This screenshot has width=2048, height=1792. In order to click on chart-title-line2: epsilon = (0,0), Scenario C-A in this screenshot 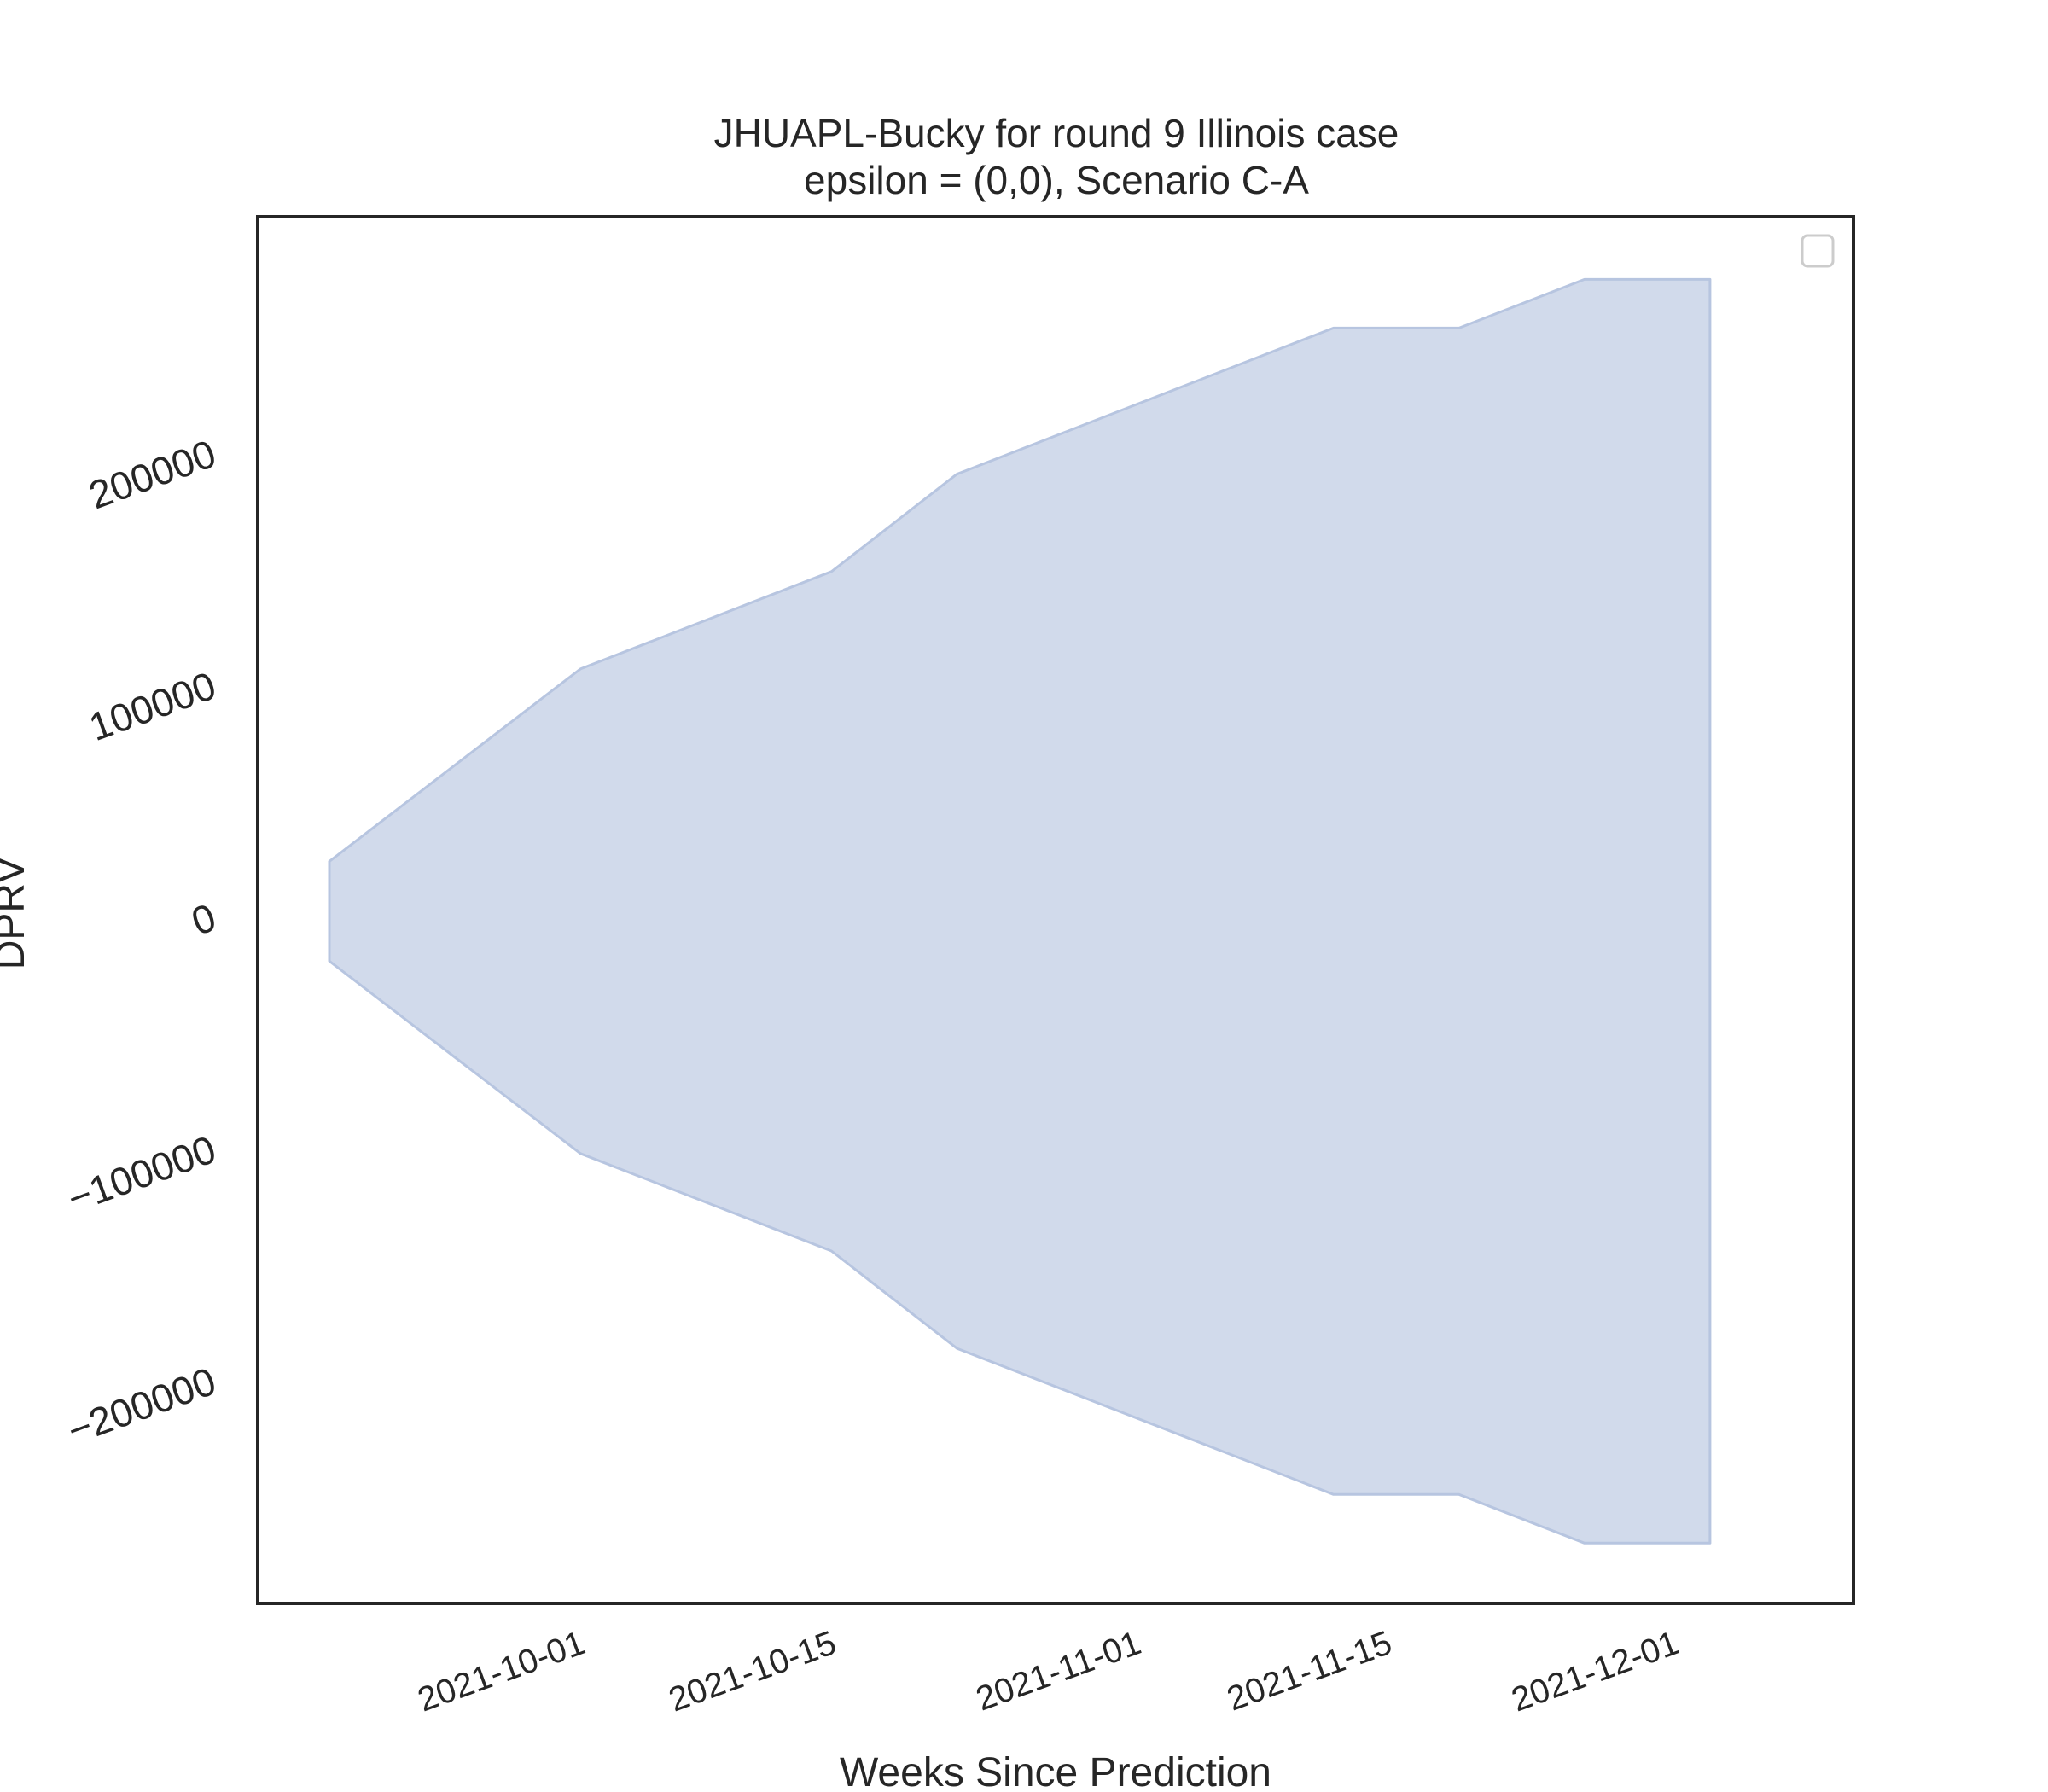, I will do `click(1056, 180)`.